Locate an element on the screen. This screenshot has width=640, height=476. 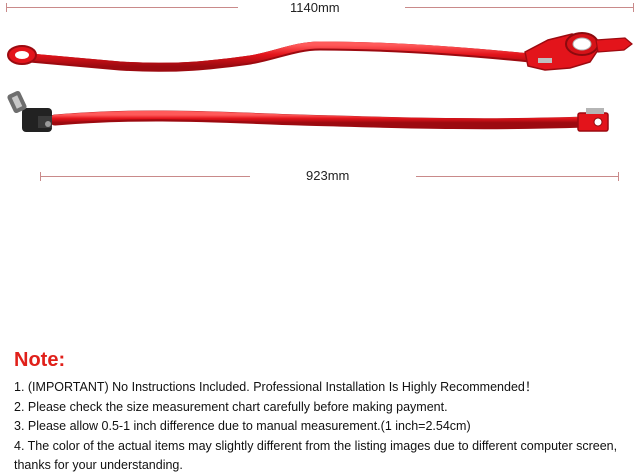
bottom-dim-label: 923mm is located at coordinates (328, 175).